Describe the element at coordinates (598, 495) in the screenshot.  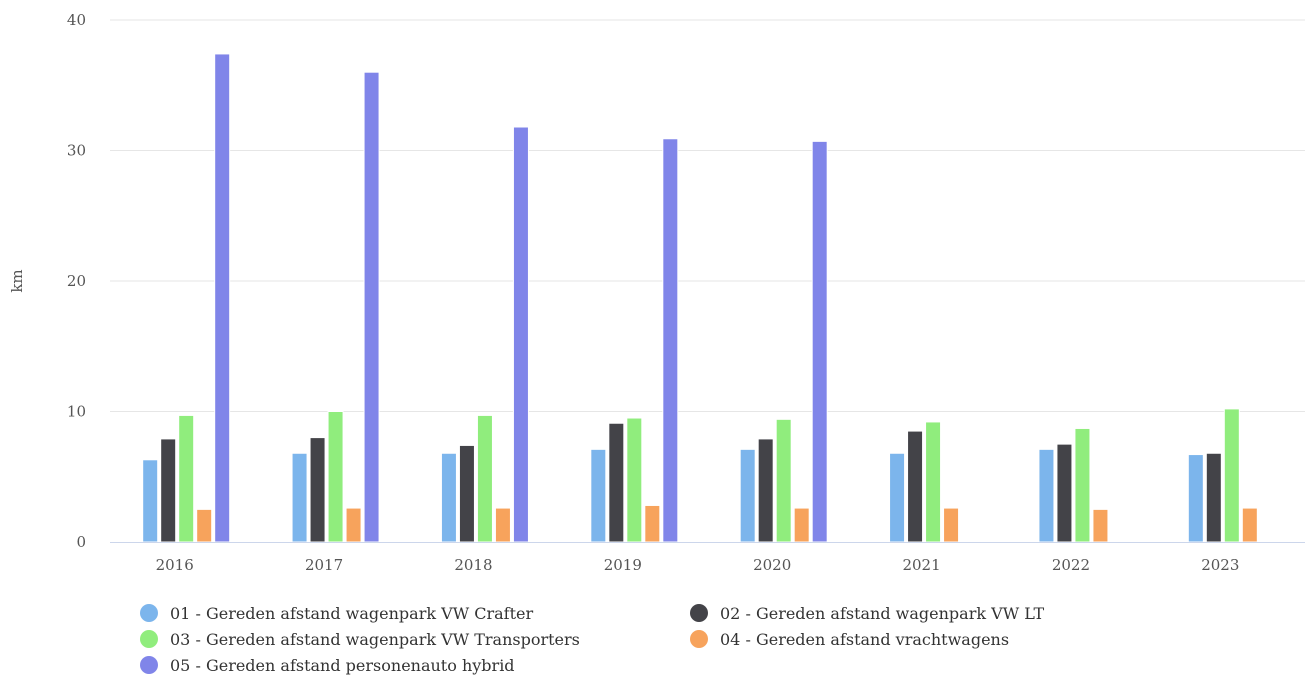
I see `bar-series-1-2019` at that location.